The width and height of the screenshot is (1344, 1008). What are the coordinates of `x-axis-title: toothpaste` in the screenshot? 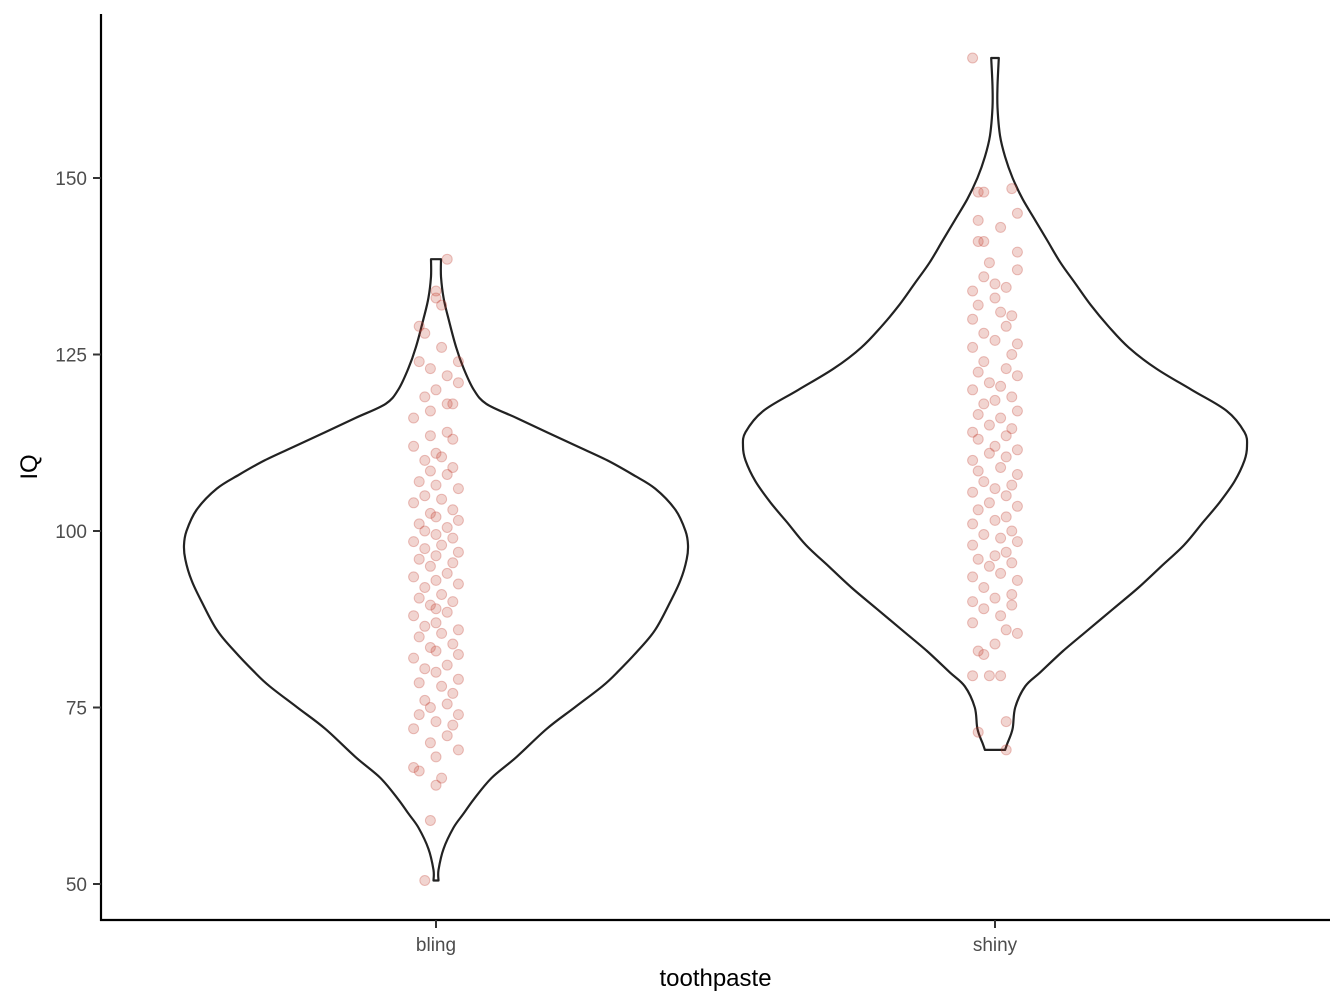 It's located at (715, 978).